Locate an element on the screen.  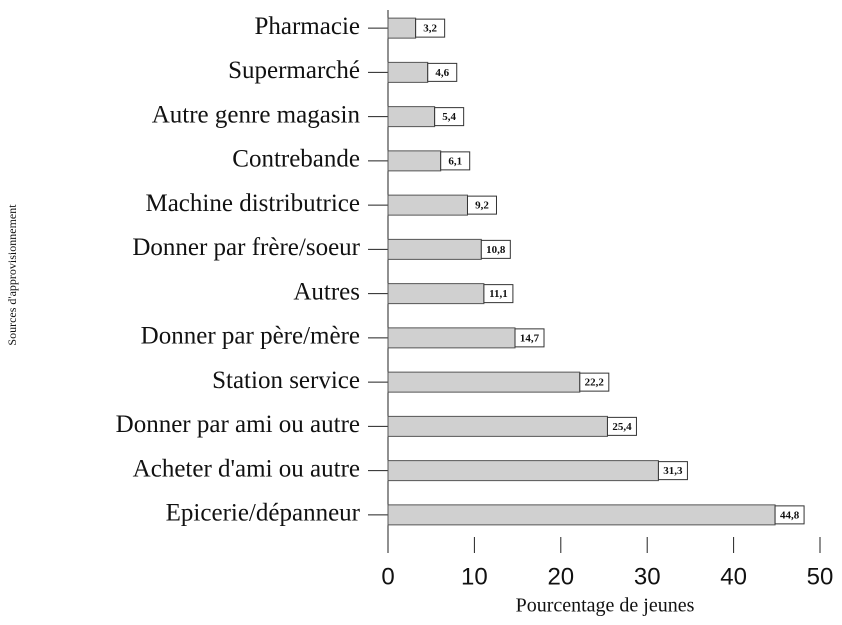
x-tick-label: 0 is located at coordinates (387, 576).